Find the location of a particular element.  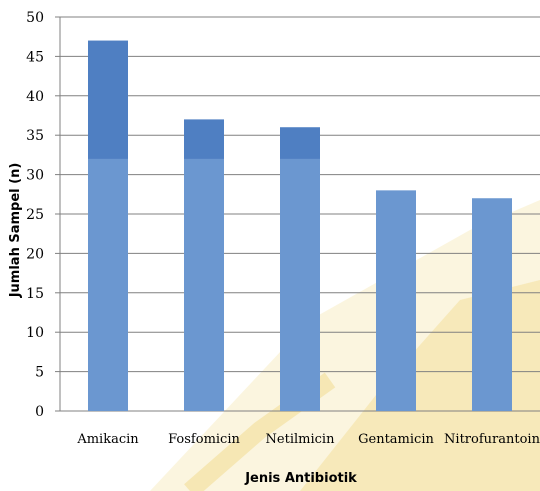

y-tick-label: 5 is located at coordinates (39, 373).